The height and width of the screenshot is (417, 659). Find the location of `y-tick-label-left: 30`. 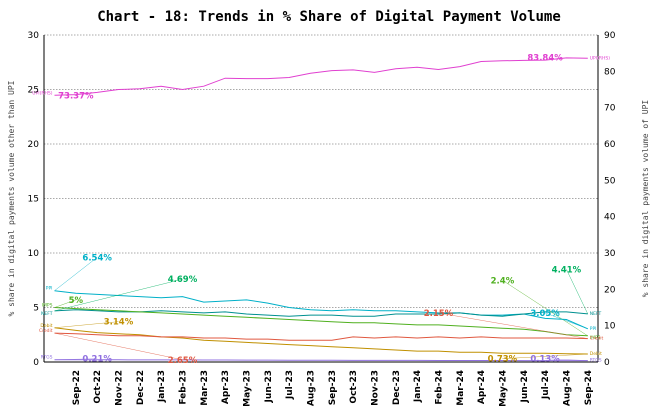

y-tick-label-left: 30 is located at coordinates (34, 36).